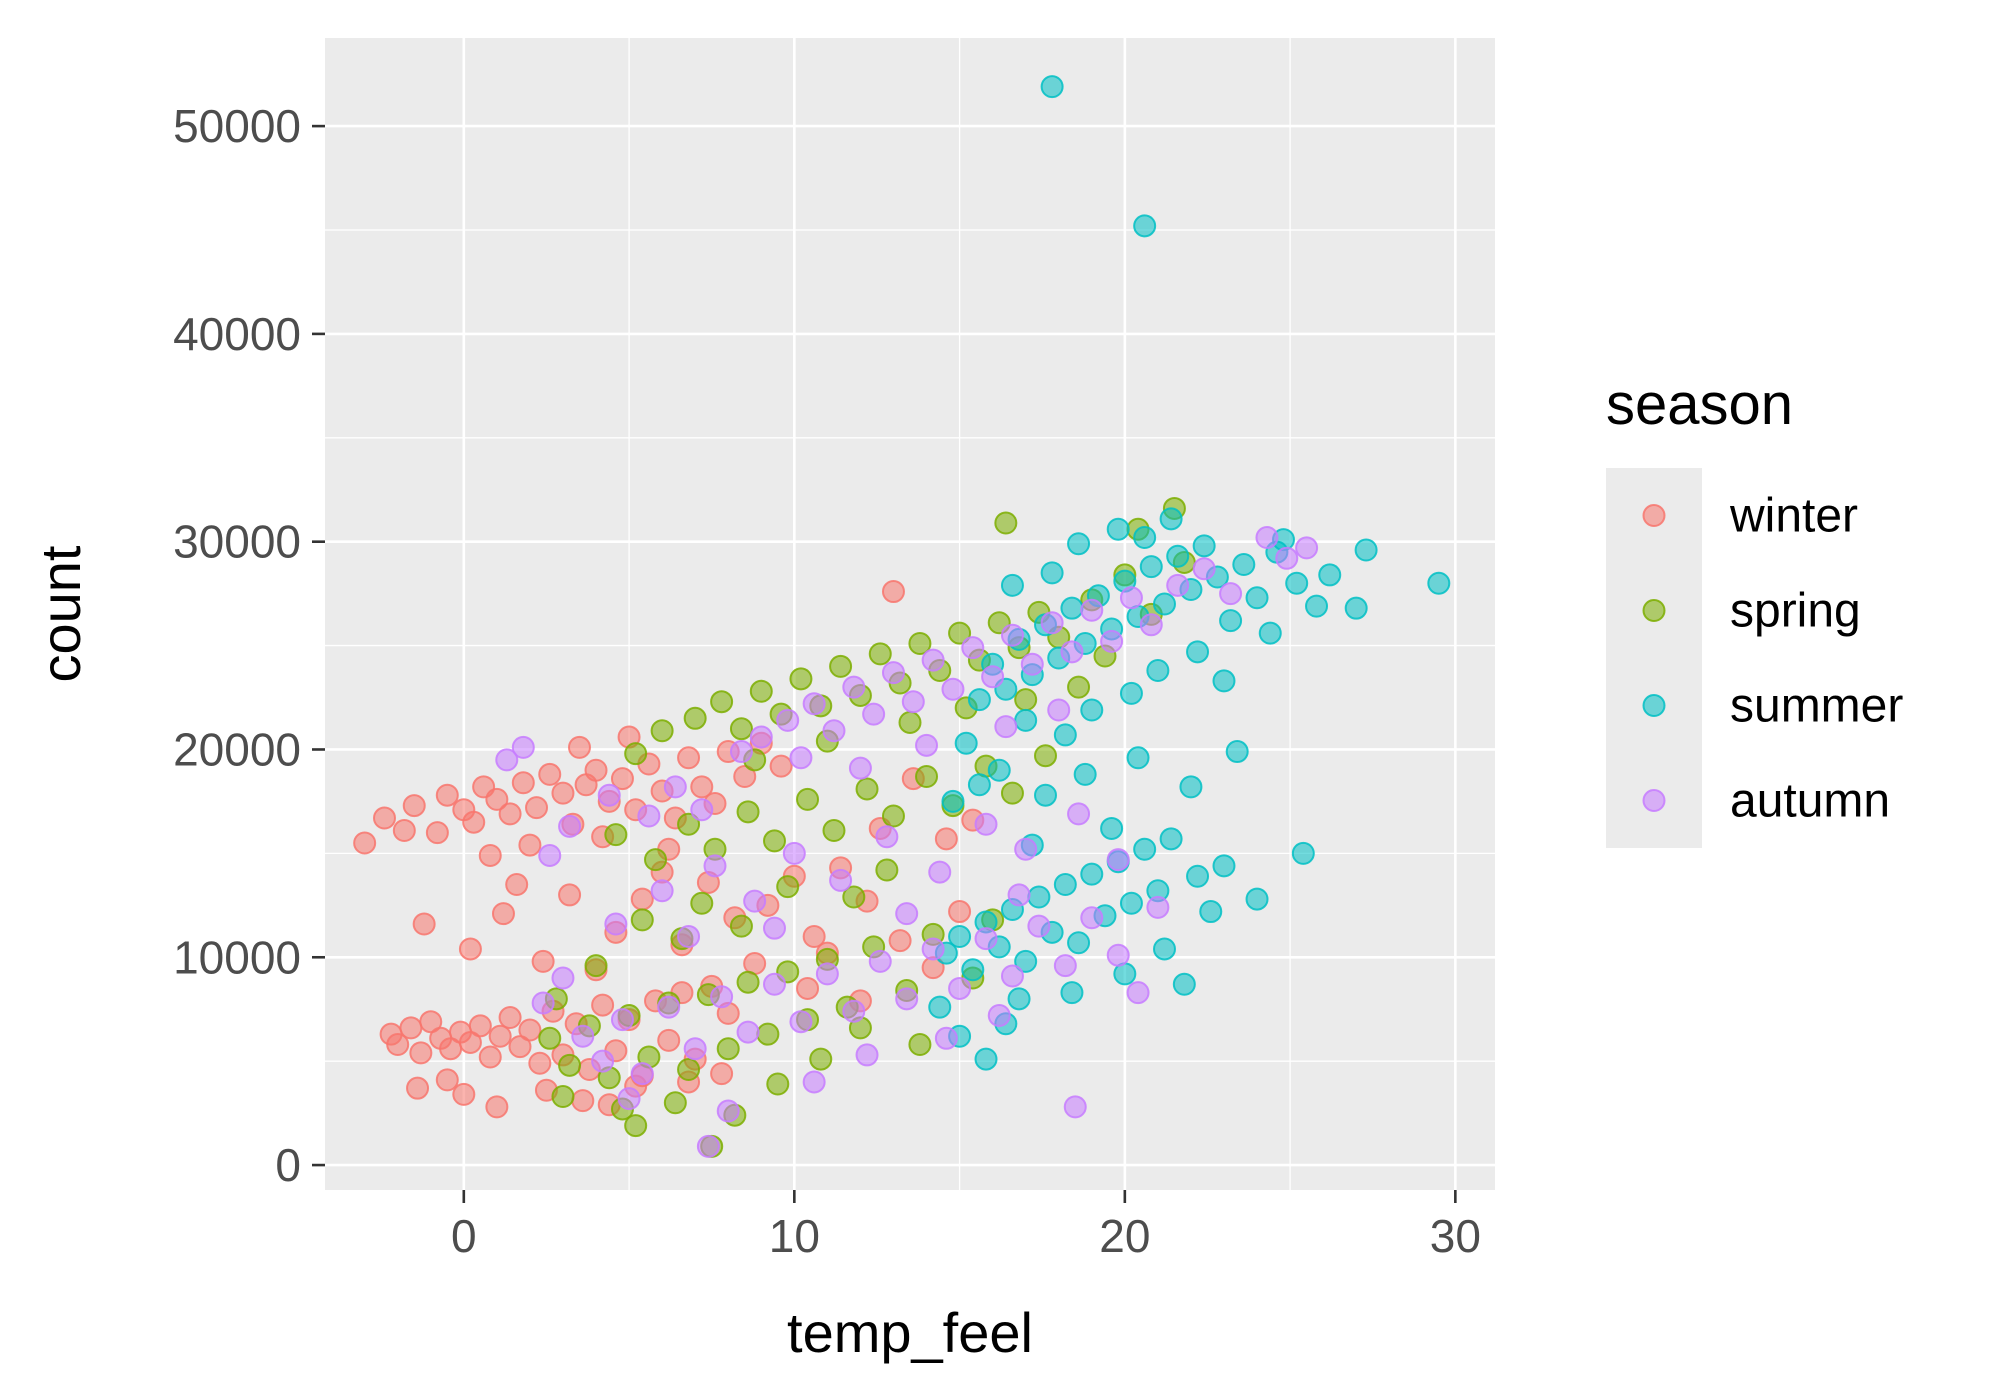 The width and height of the screenshot is (2000, 1400). I want to click on y-axis-title: count, so click(60, 613).